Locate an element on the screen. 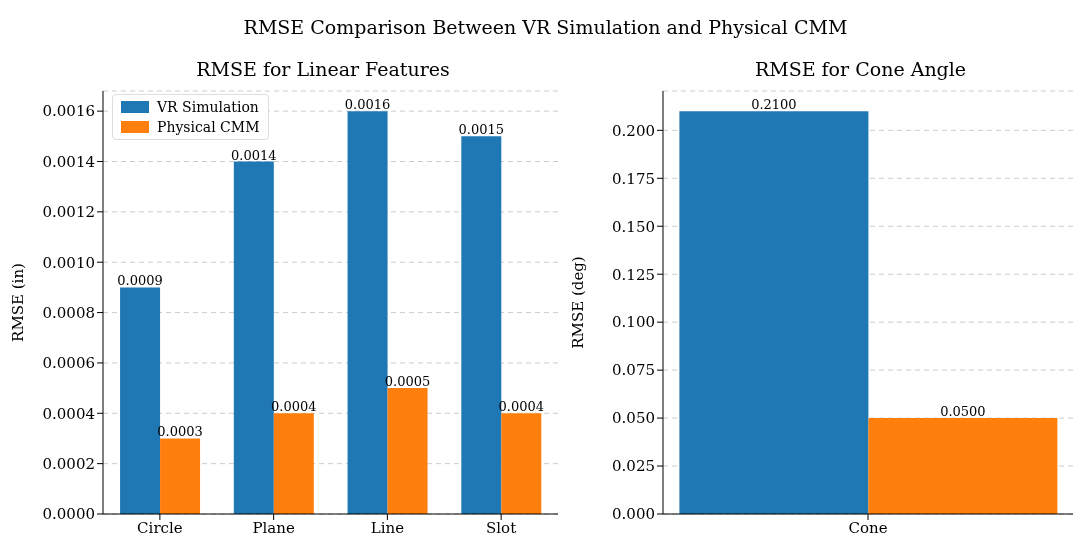 This screenshot has width=1091, height=544. y-tick-label: 0.0000 is located at coordinates (68, 514).